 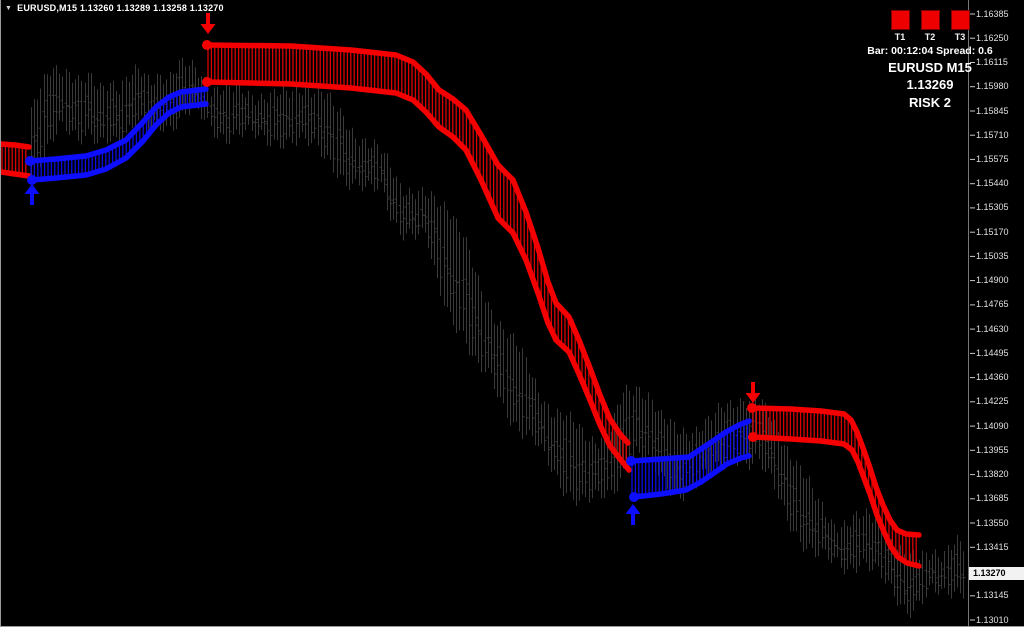 I want to click on price-axis, so click(x=972, y=313).